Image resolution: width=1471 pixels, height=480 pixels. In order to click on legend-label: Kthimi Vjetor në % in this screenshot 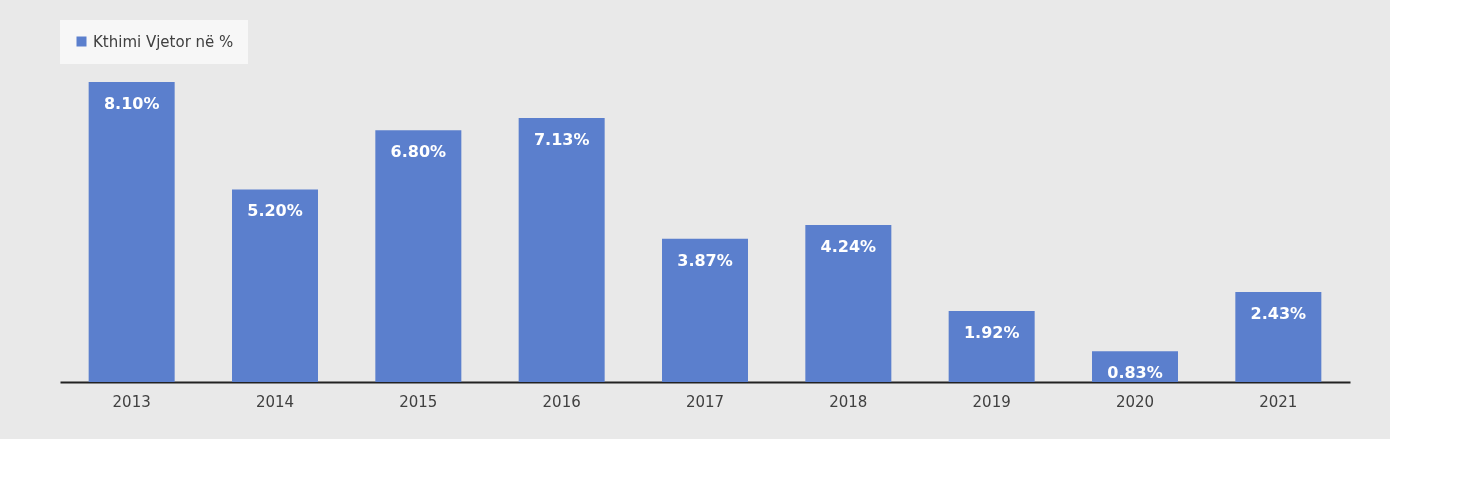, I will do `click(163, 41)`.